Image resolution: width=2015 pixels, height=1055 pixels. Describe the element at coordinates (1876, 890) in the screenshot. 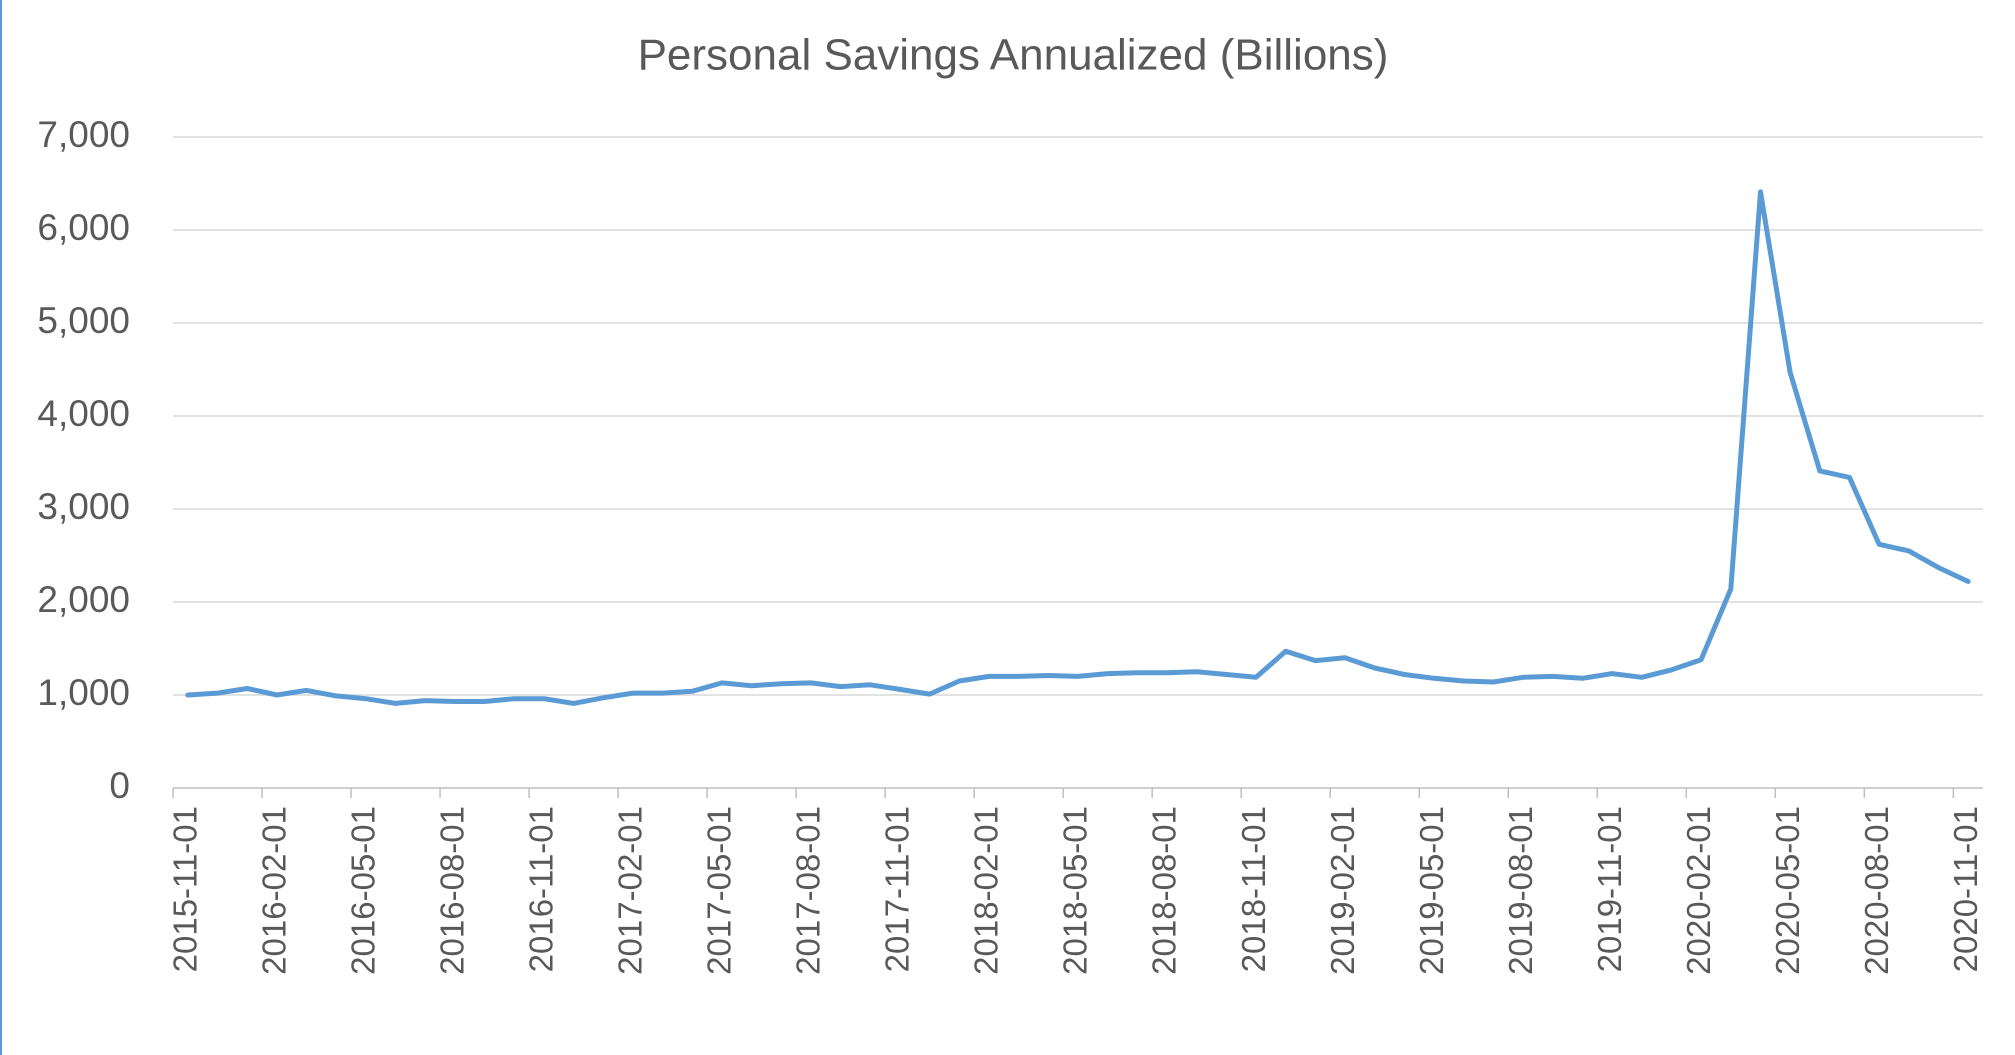

I see `x-tick-label: 2020-08-01` at that location.